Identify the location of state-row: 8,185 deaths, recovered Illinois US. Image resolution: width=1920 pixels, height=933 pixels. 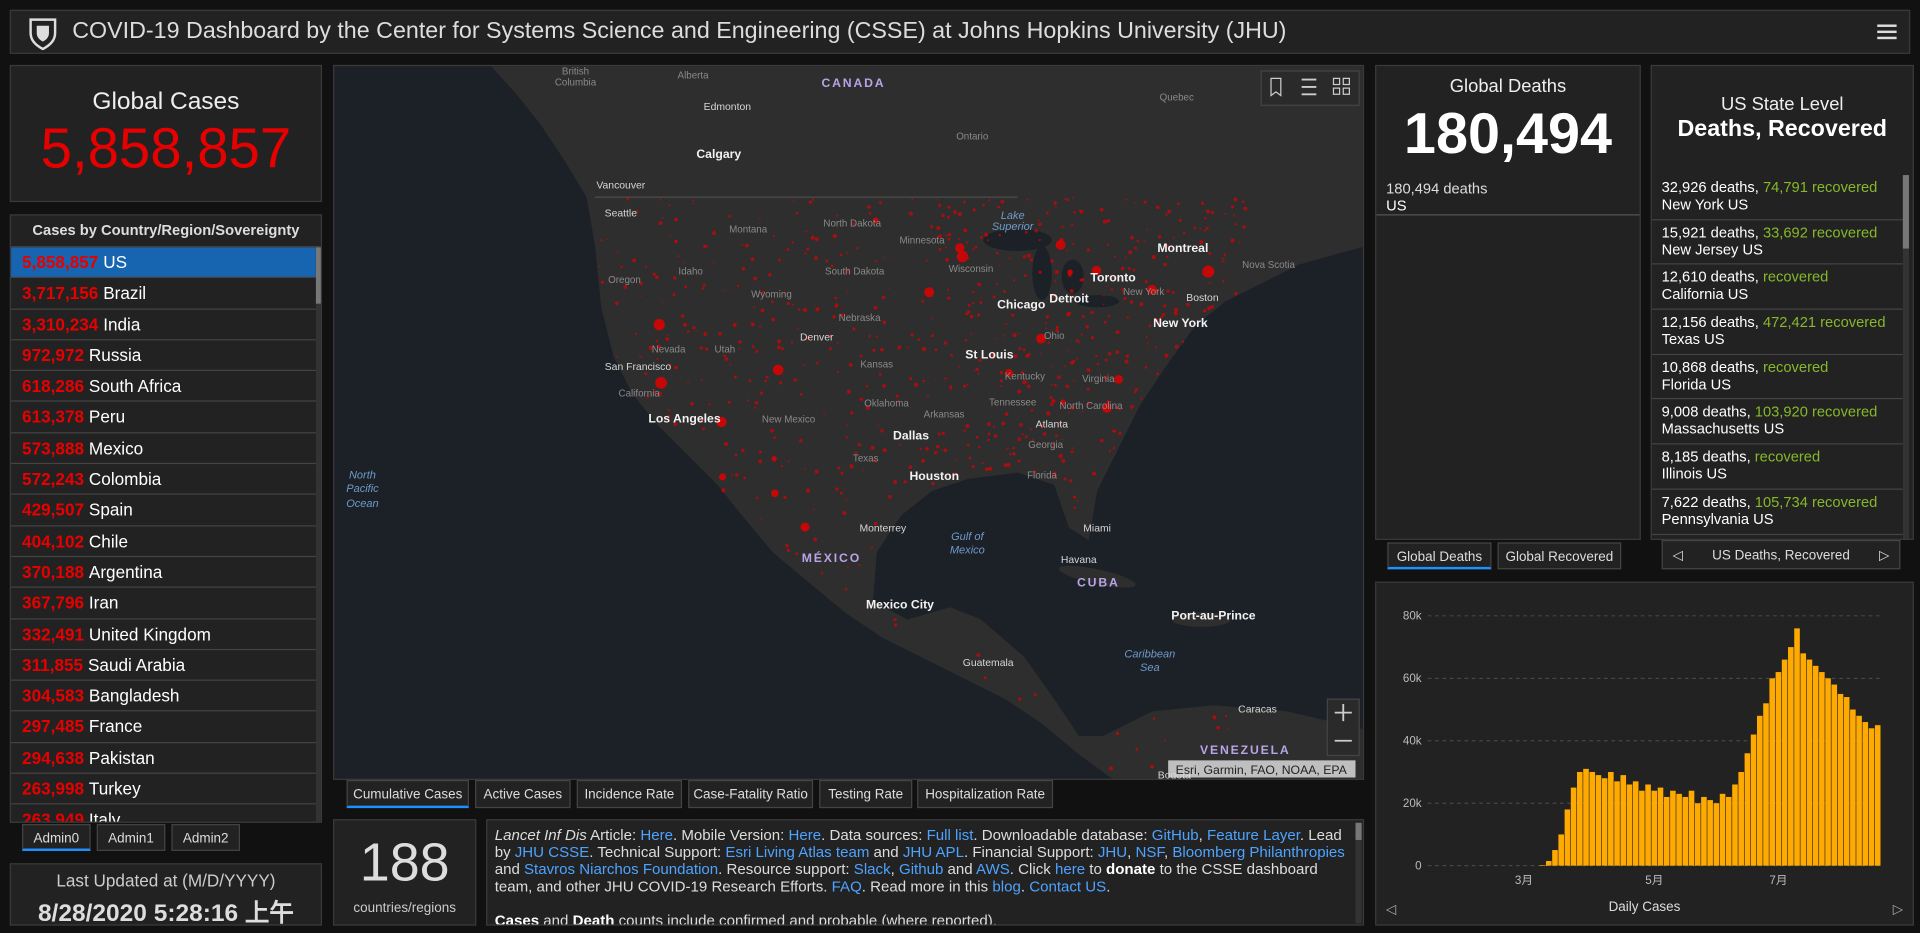
(1777, 467).